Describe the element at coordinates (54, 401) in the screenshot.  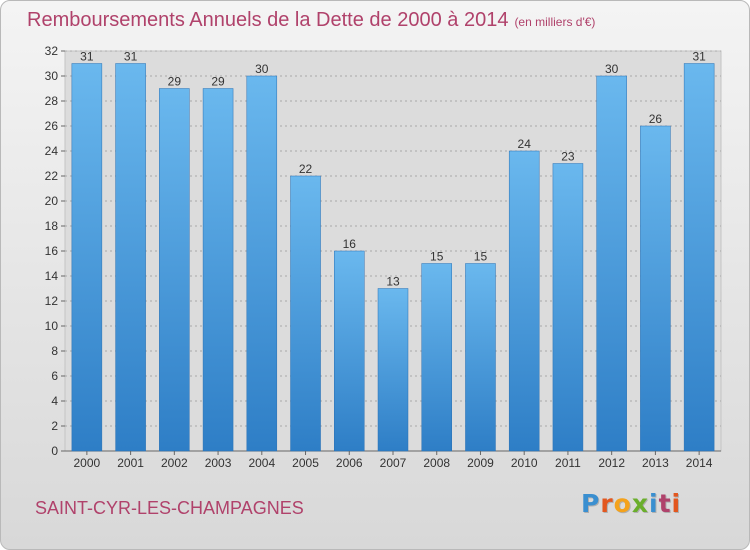
I see `y-tick-label: 4` at that location.